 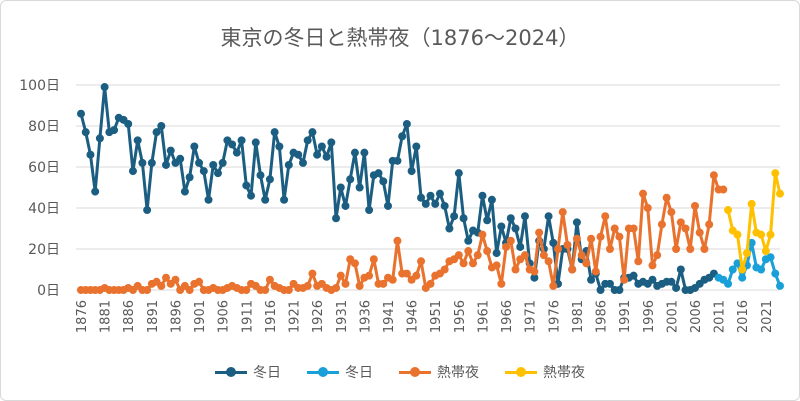 What do you see at coordinates (44, 250) in the screenshot?
I see `y-tick-label: 20日` at bounding box center [44, 250].